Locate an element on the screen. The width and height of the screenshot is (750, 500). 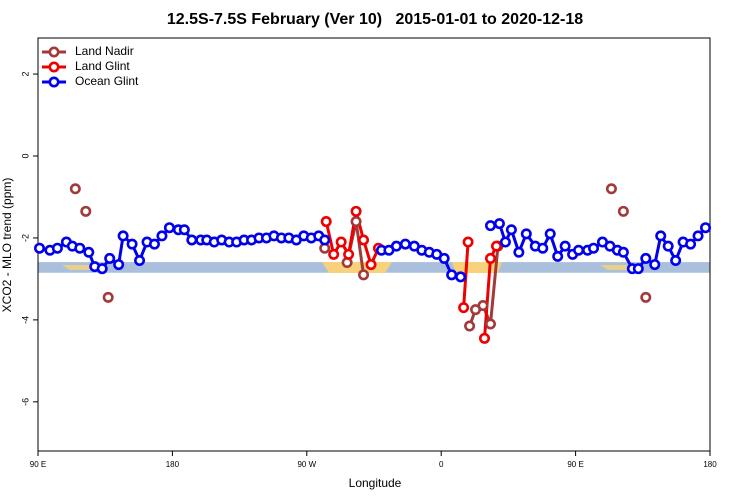
y-tick-label: -2 is located at coordinates (25, 238).